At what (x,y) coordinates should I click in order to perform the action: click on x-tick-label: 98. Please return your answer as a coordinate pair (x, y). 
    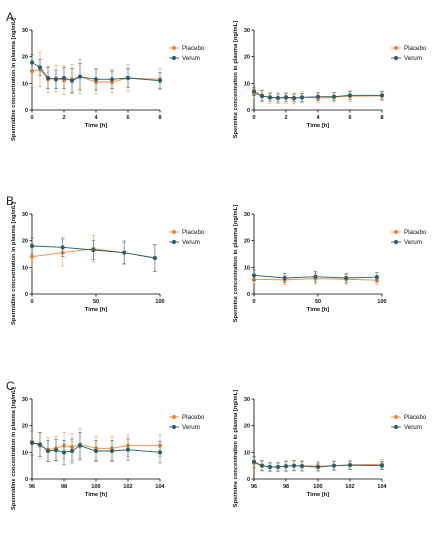
    Looking at the image, I should click on (286, 487).